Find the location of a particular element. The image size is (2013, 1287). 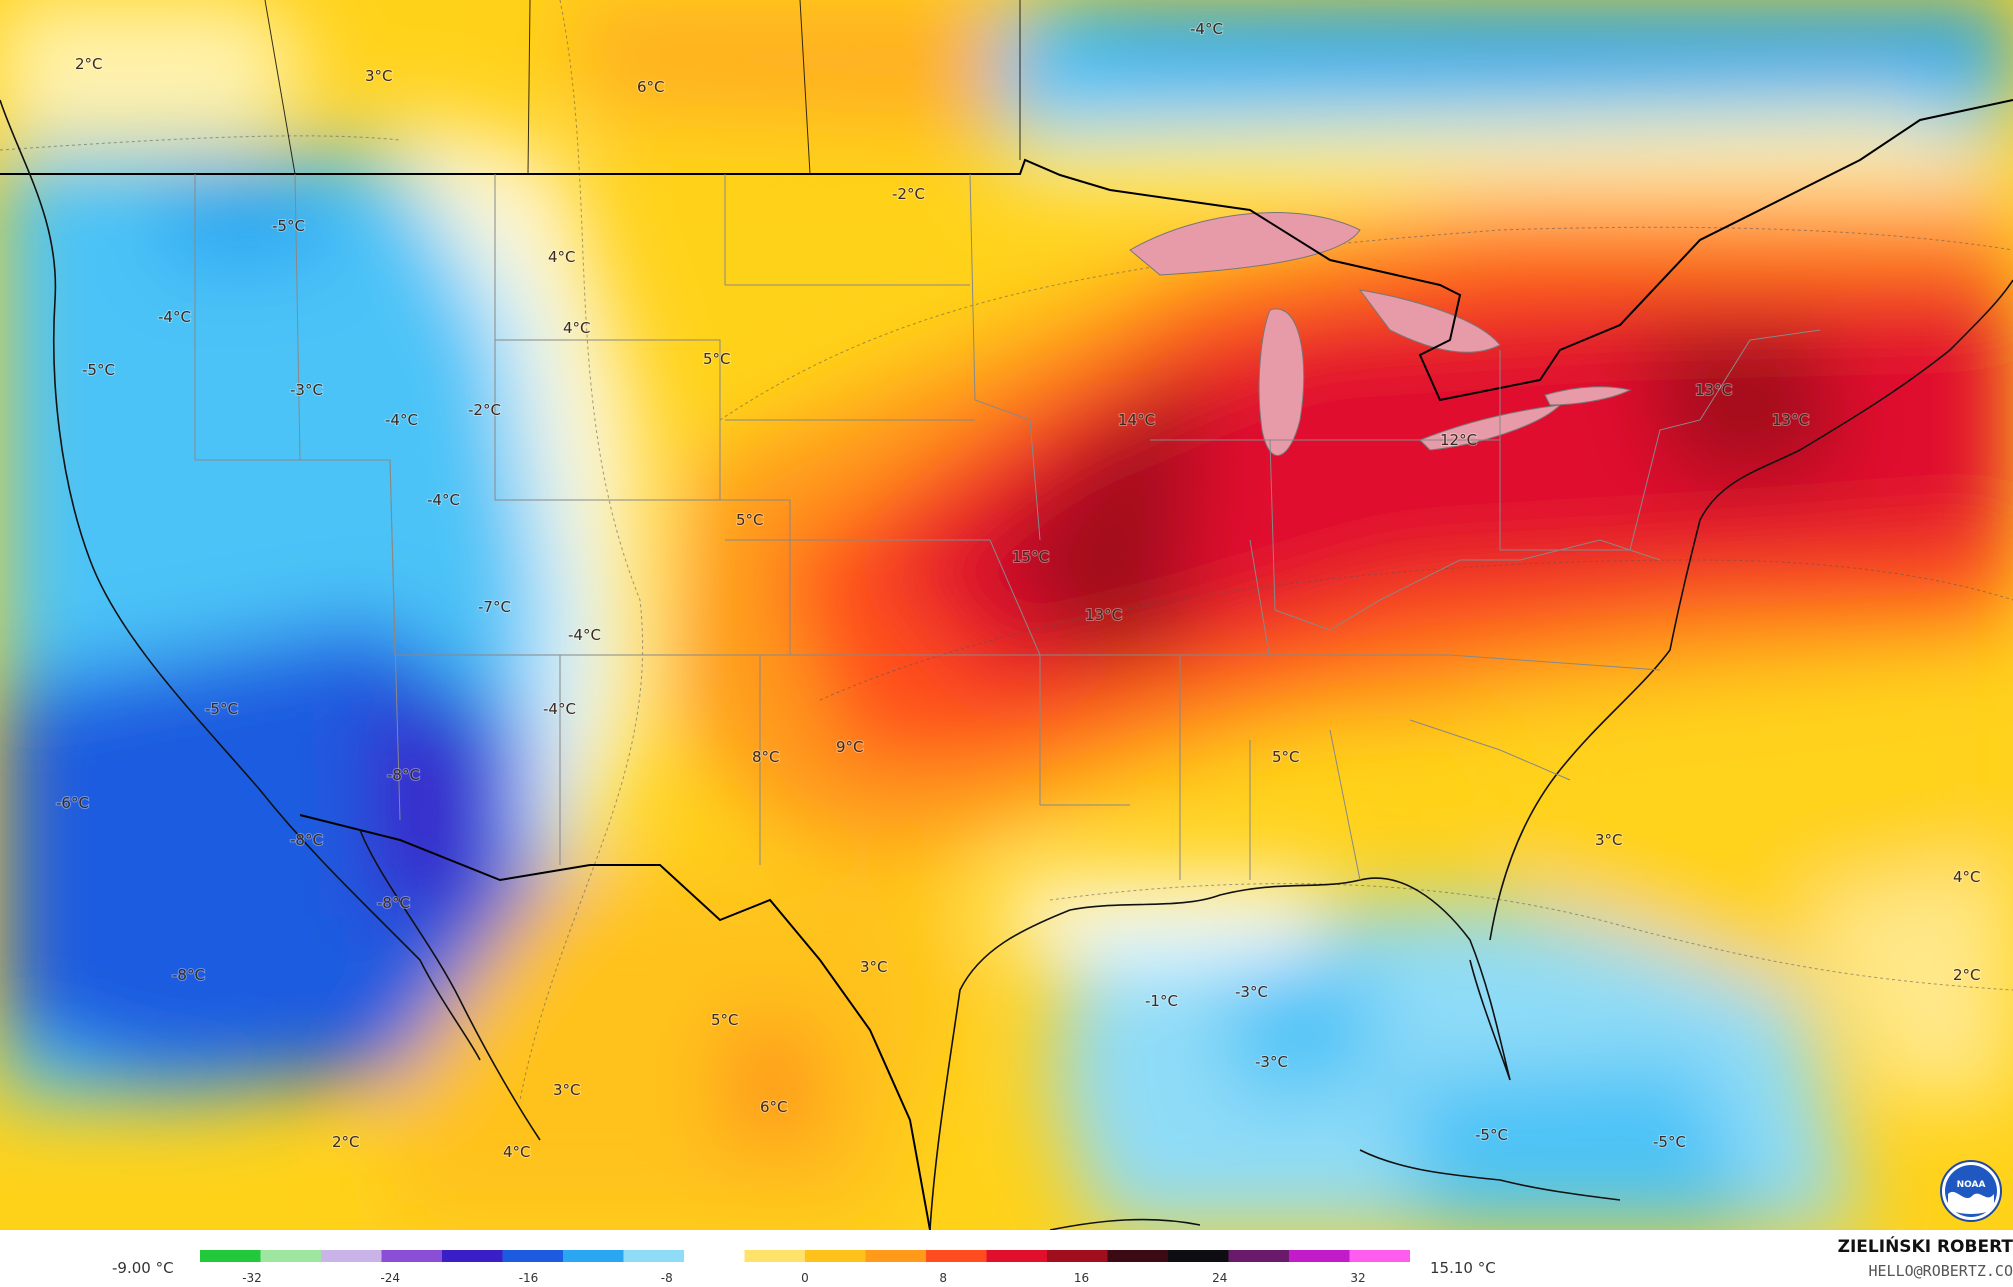

temperature-label: -6°C is located at coordinates (72, 803).